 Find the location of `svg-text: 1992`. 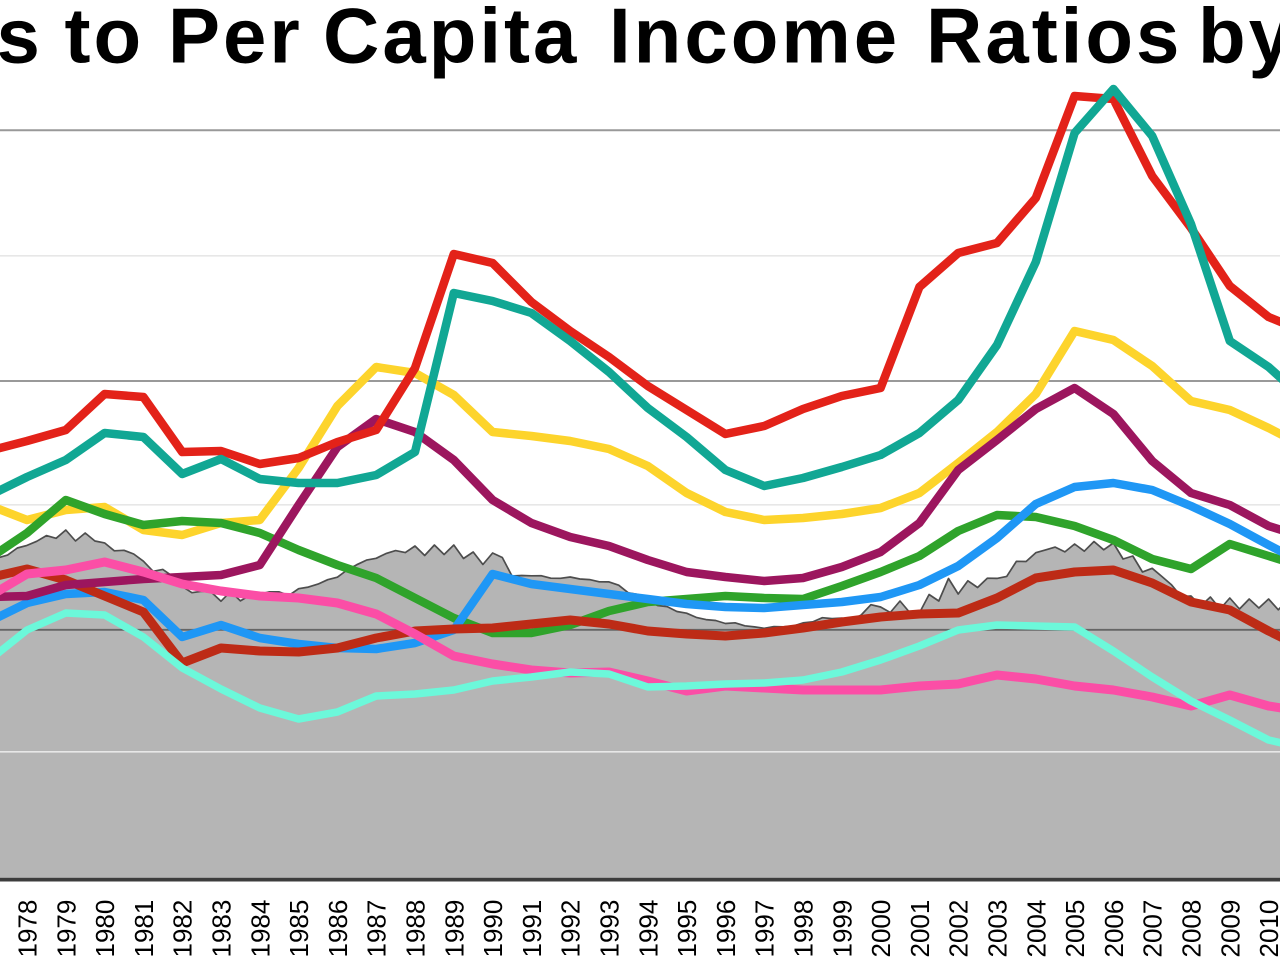

svg-text: 1992 is located at coordinates (571, 929).